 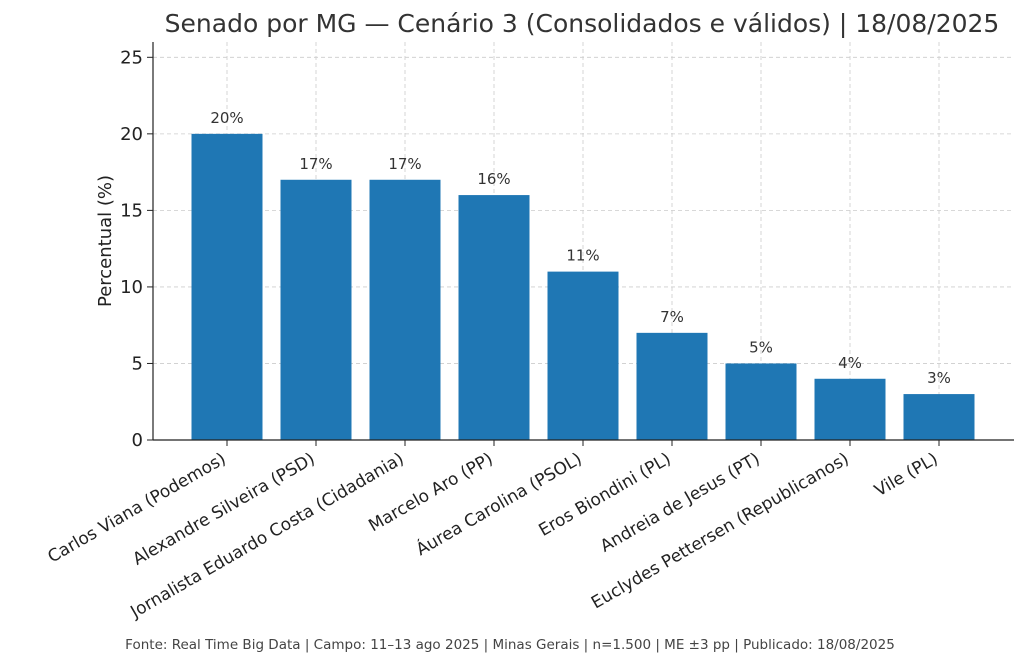 I want to click on bar-value-label: 7%, so click(x=672, y=317).